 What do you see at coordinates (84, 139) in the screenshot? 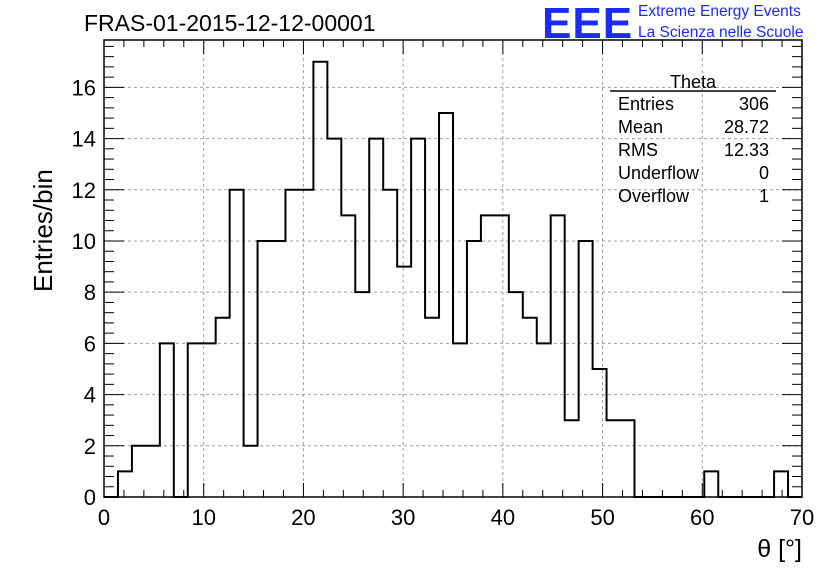
I see `y-tick-label-14: 14` at bounding box center [84, 139].